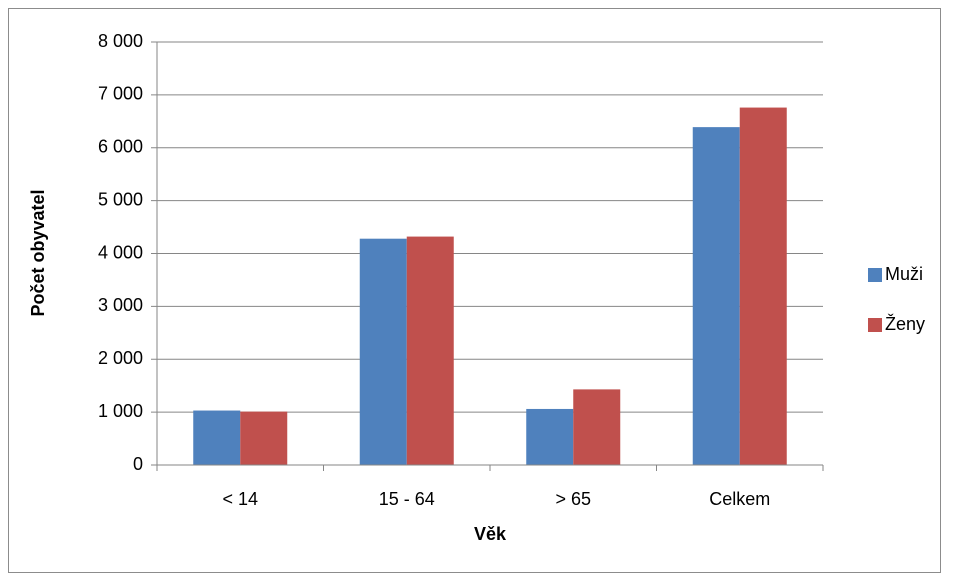 This screenshot has height=581, width=953. What do you see at coordinates (120, 411) in the screenshot?
I see `y-tick-label: 1 000` at bounding box center [120, 411].